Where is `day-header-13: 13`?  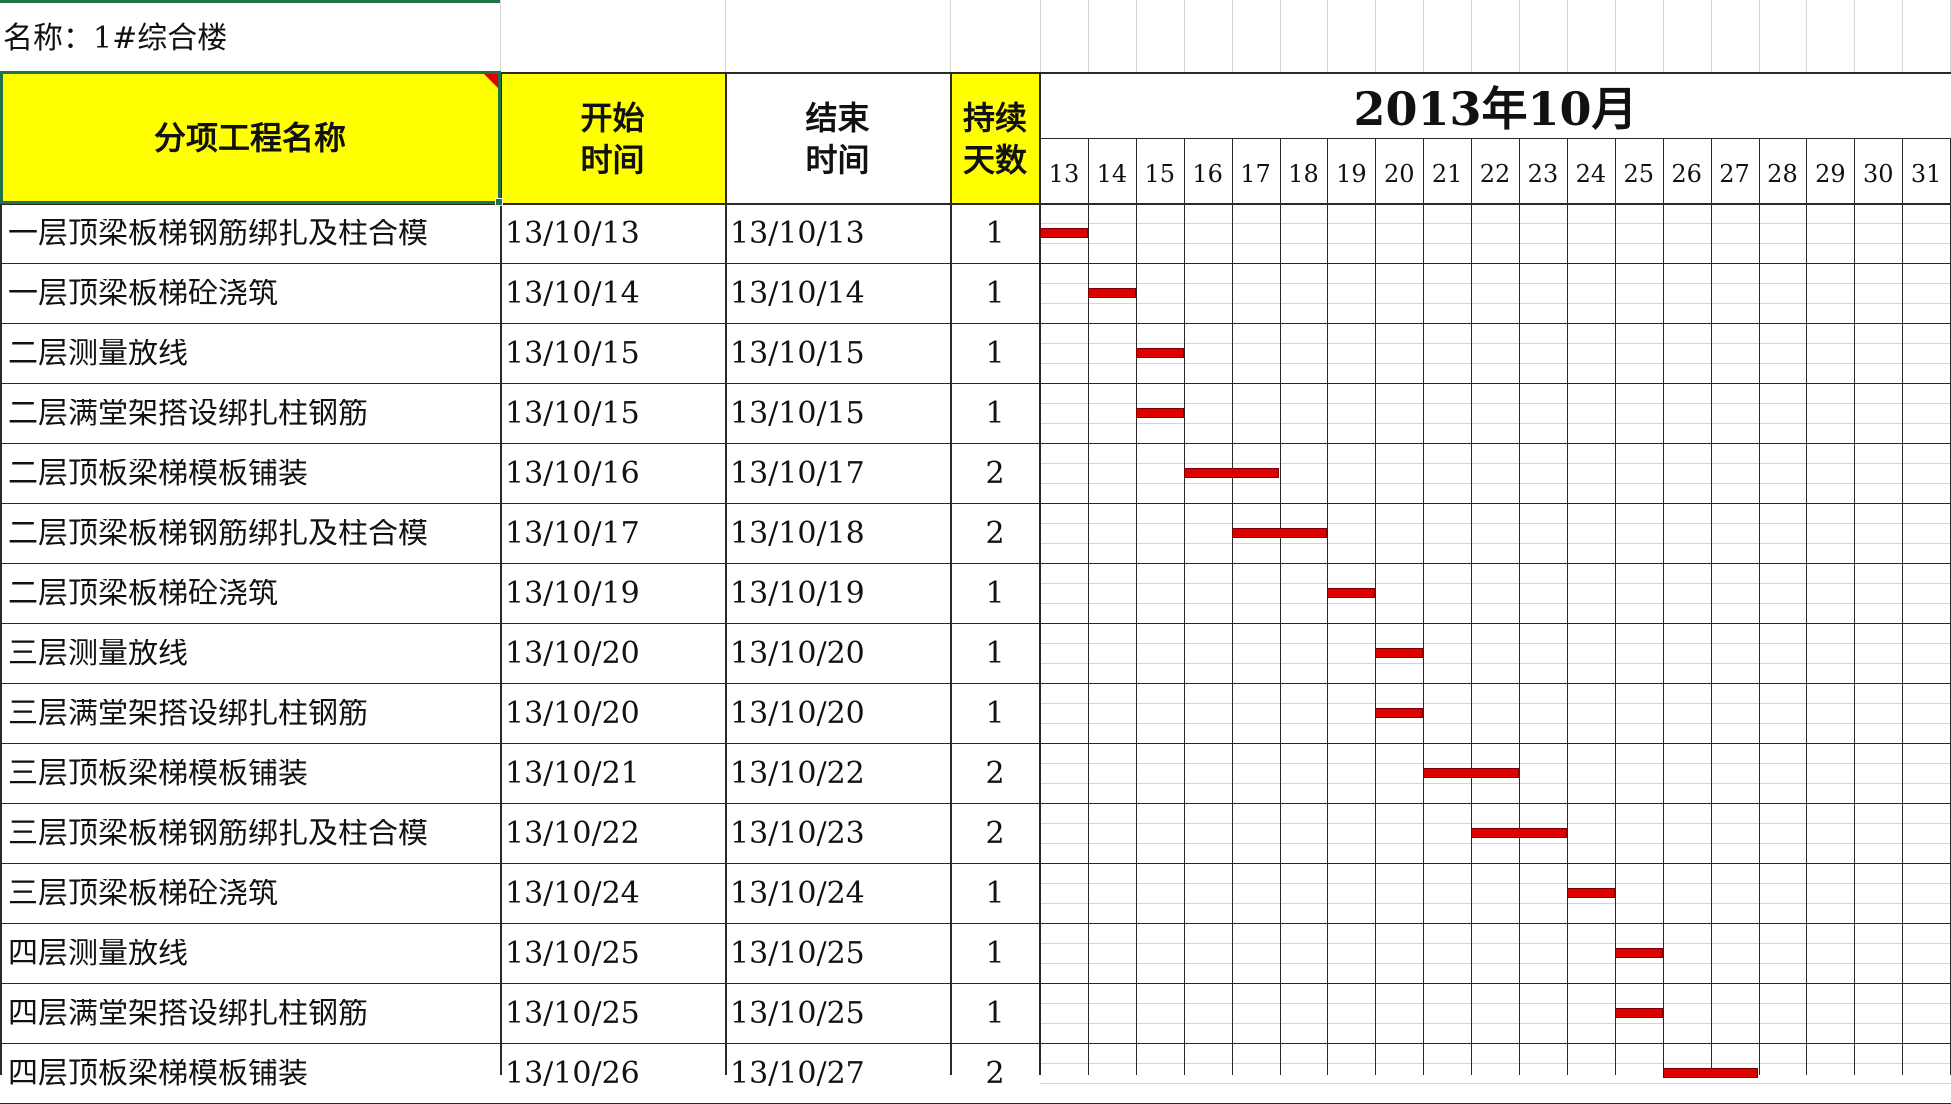 day-header-13: 13 is located at coordinates (1064, 174).